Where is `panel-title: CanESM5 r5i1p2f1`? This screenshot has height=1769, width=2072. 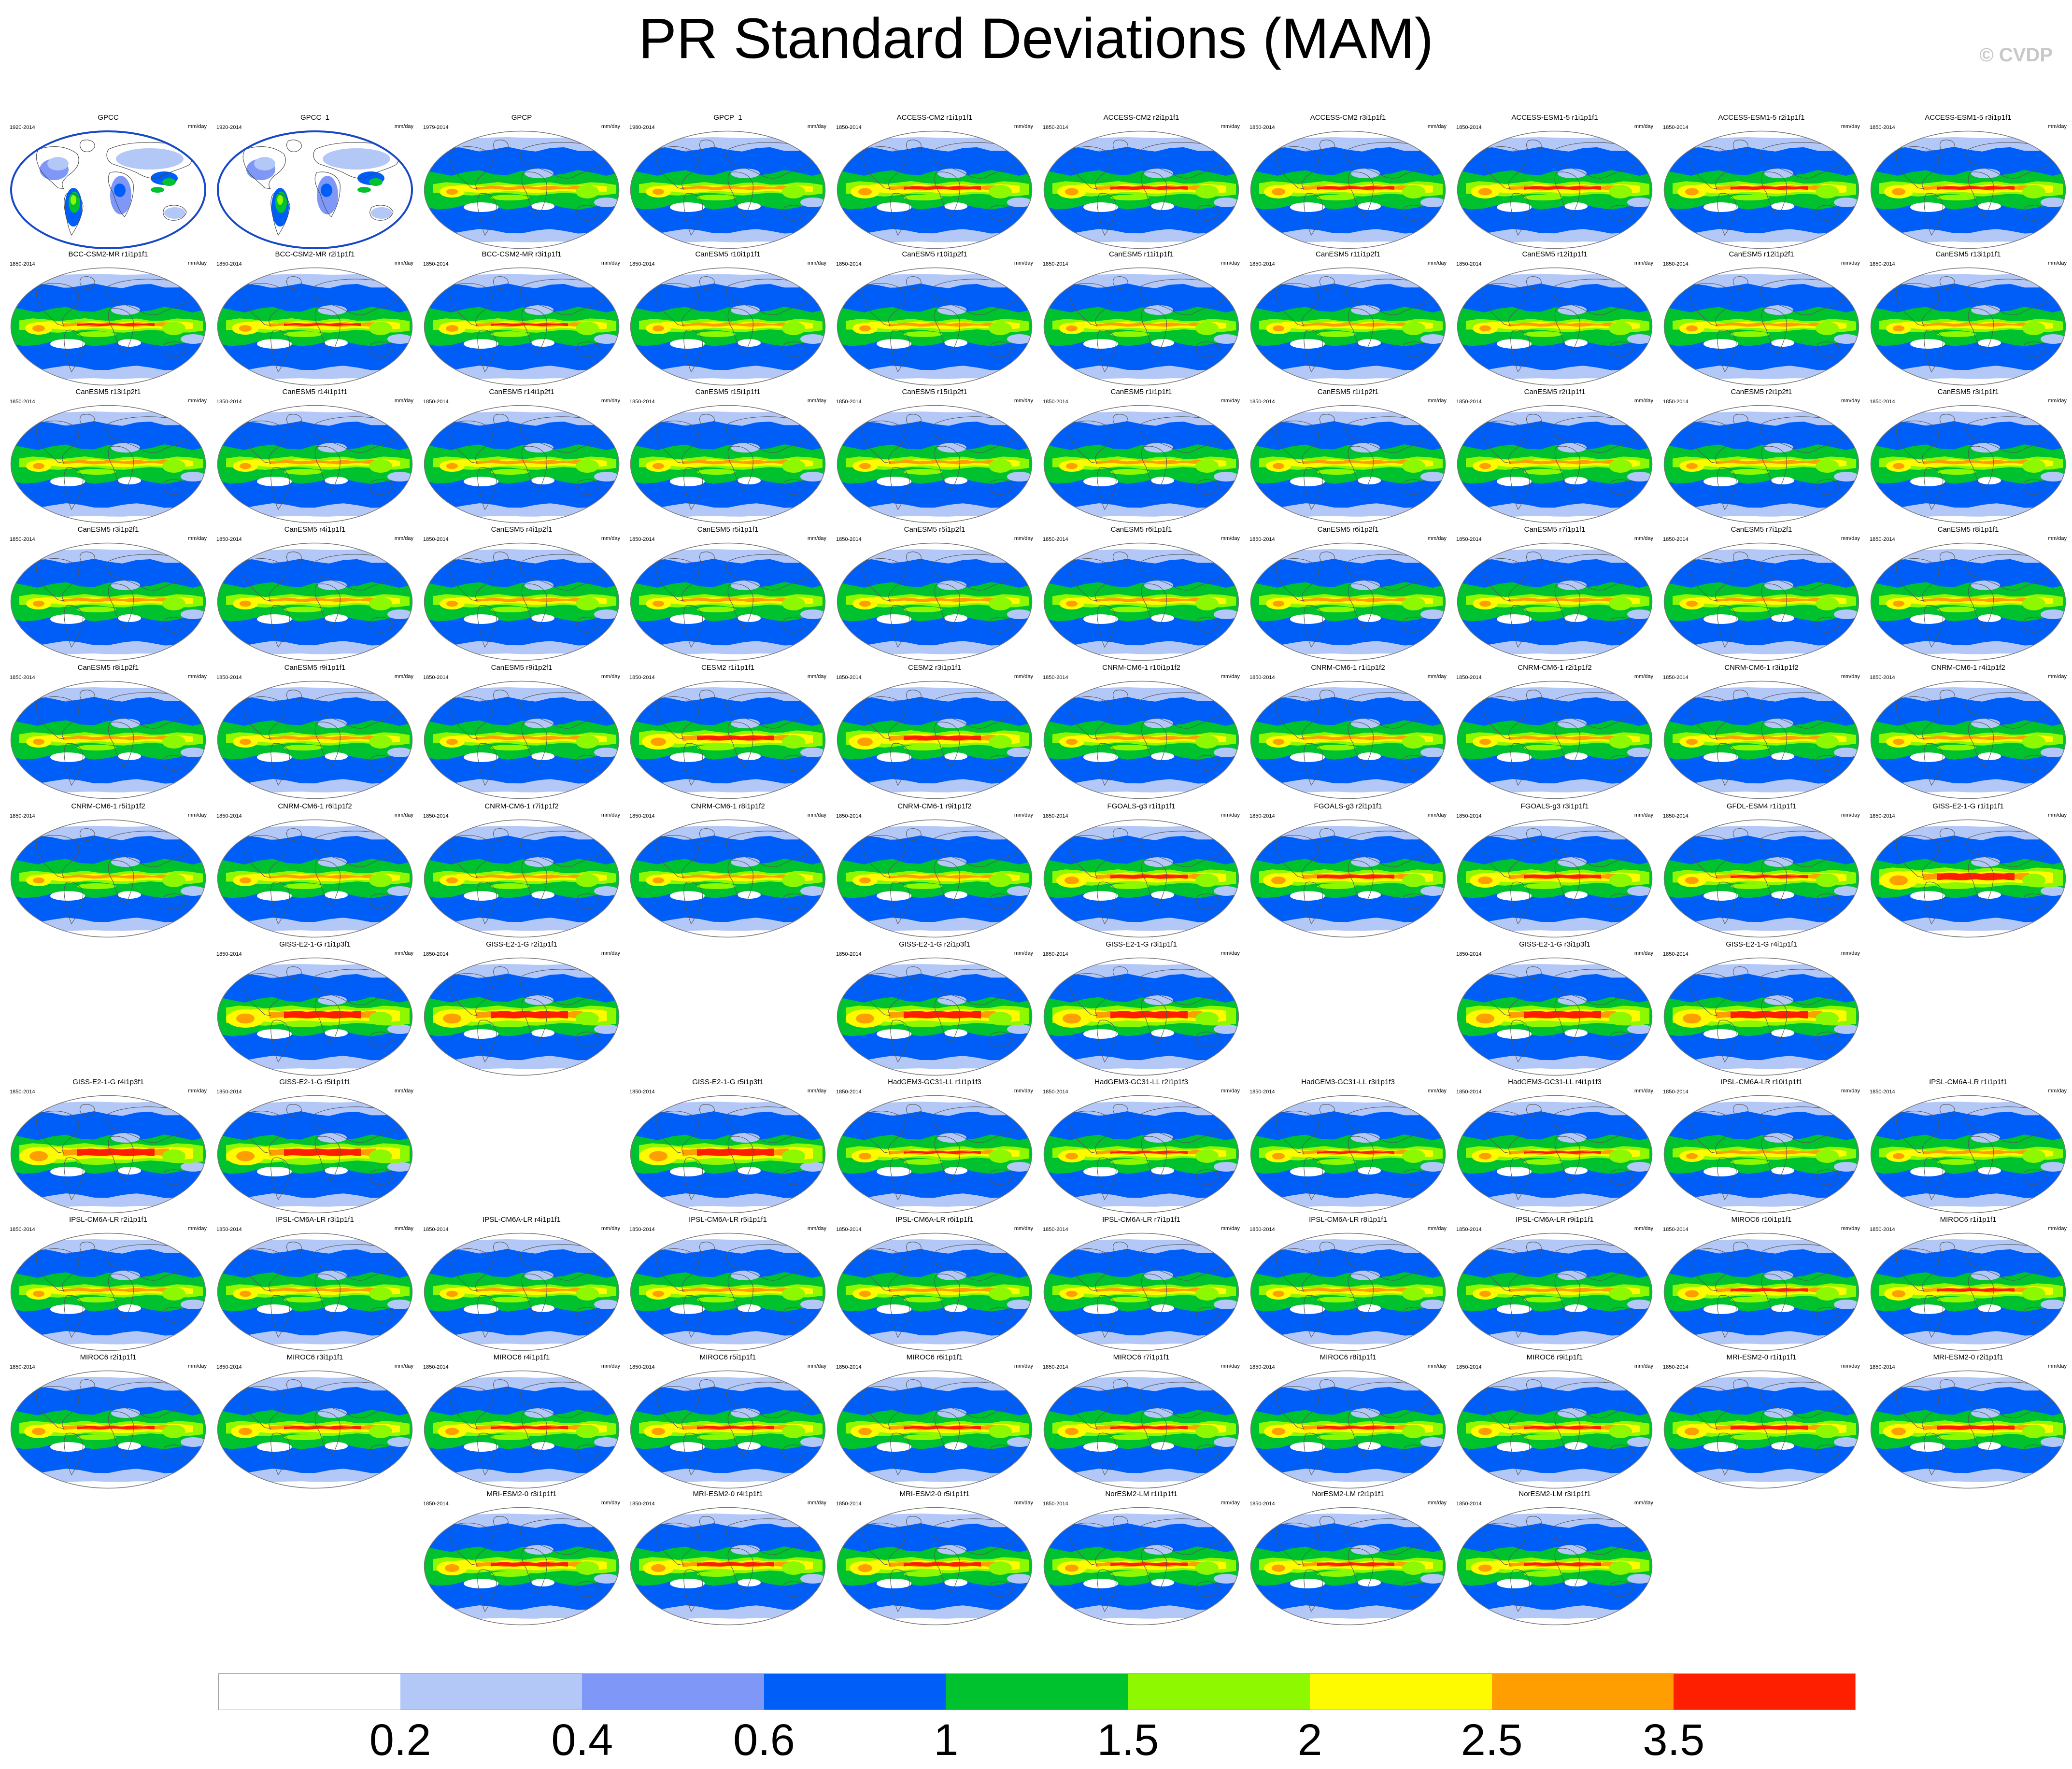 panel-title: CanESM5 r5i1p2f1 is located at coordinates (934, 529).